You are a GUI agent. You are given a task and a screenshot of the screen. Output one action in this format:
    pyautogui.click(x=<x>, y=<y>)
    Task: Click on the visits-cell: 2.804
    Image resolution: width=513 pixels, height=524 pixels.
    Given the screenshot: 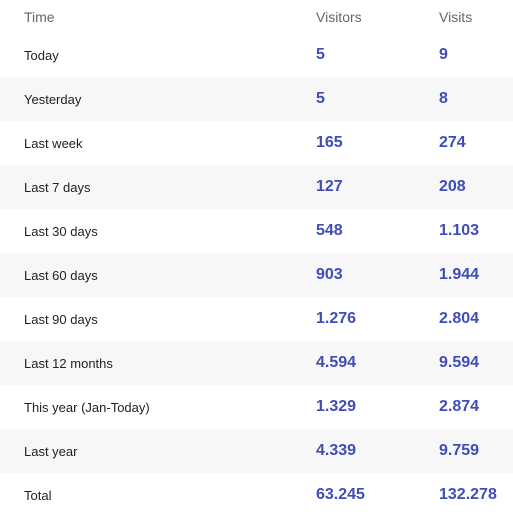 What is the action you would take?
    pyautogui.click(x=459, y=318)
    